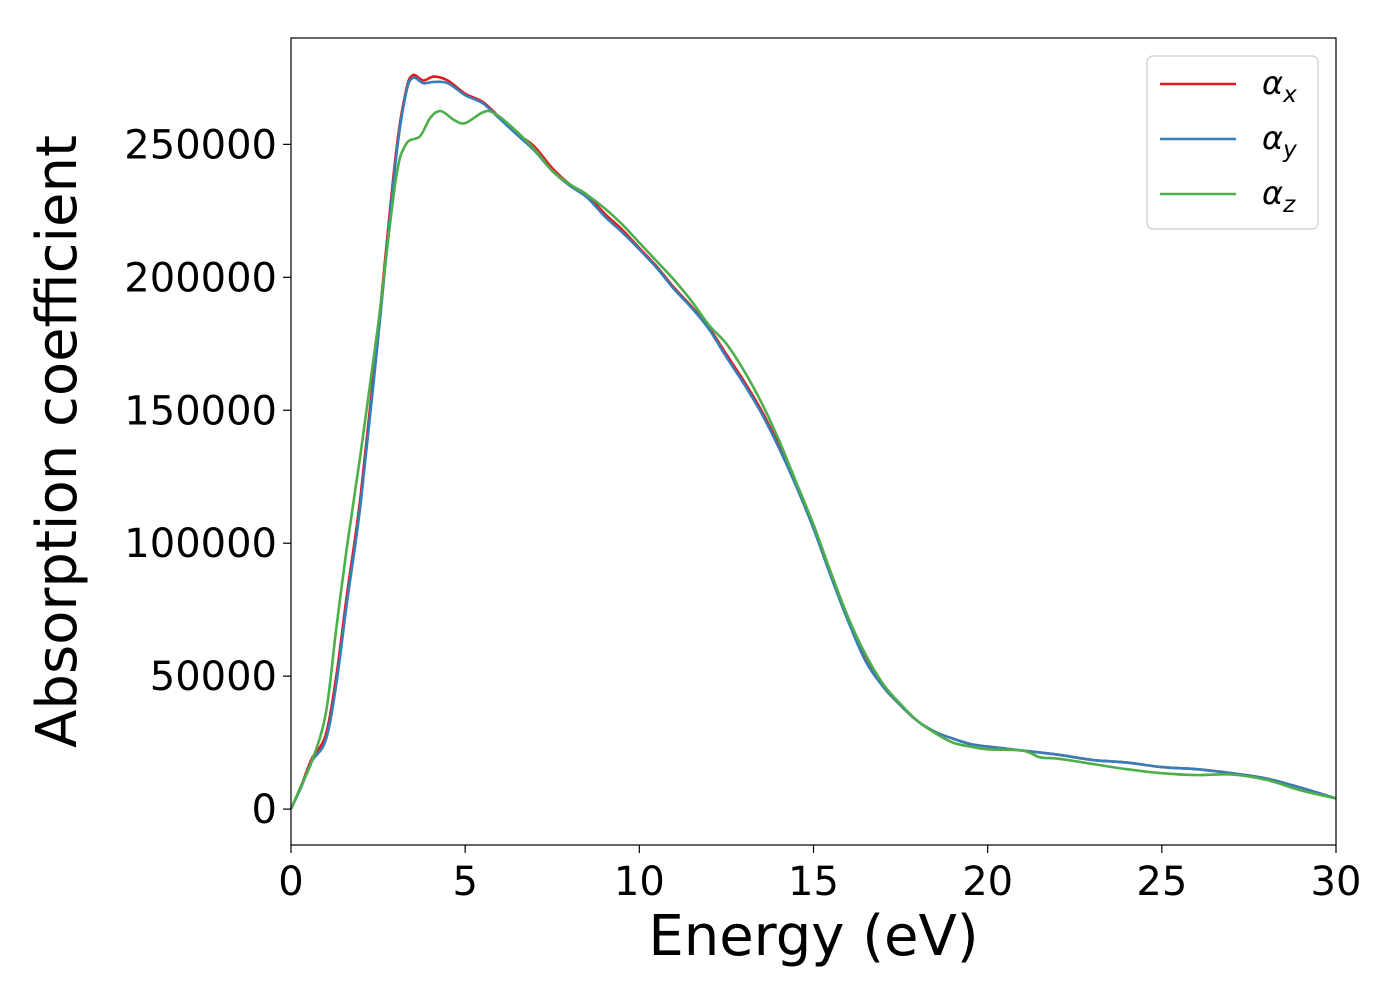  What do you see at coordinates (200, 278) in the screenshot?
I see `y-tick-label: 200000` at bounding box center [200, 278].